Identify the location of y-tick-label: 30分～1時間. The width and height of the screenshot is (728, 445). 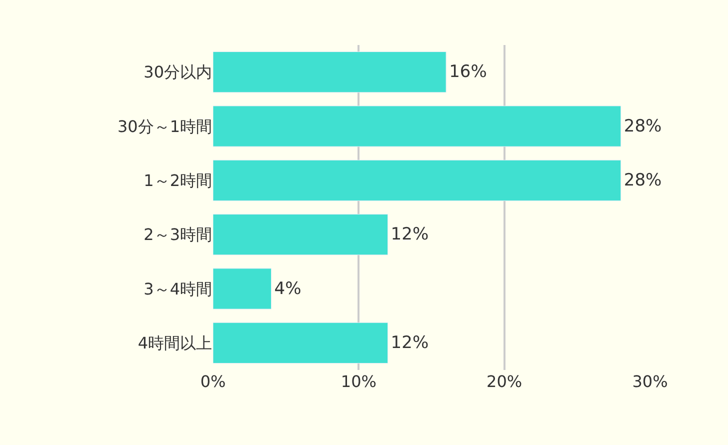
(164, 126).